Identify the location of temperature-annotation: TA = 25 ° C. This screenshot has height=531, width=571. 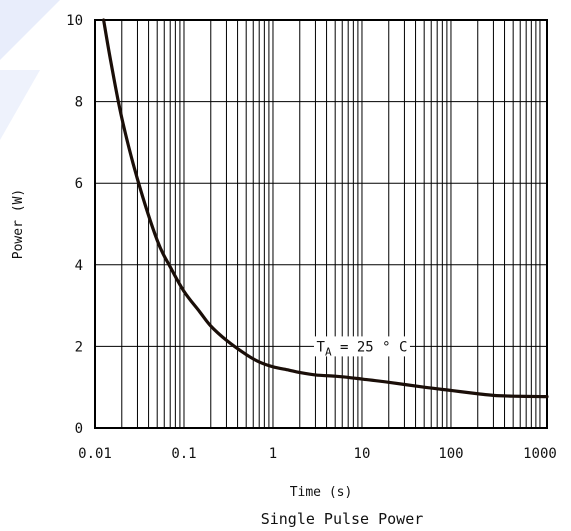
(361, 347).